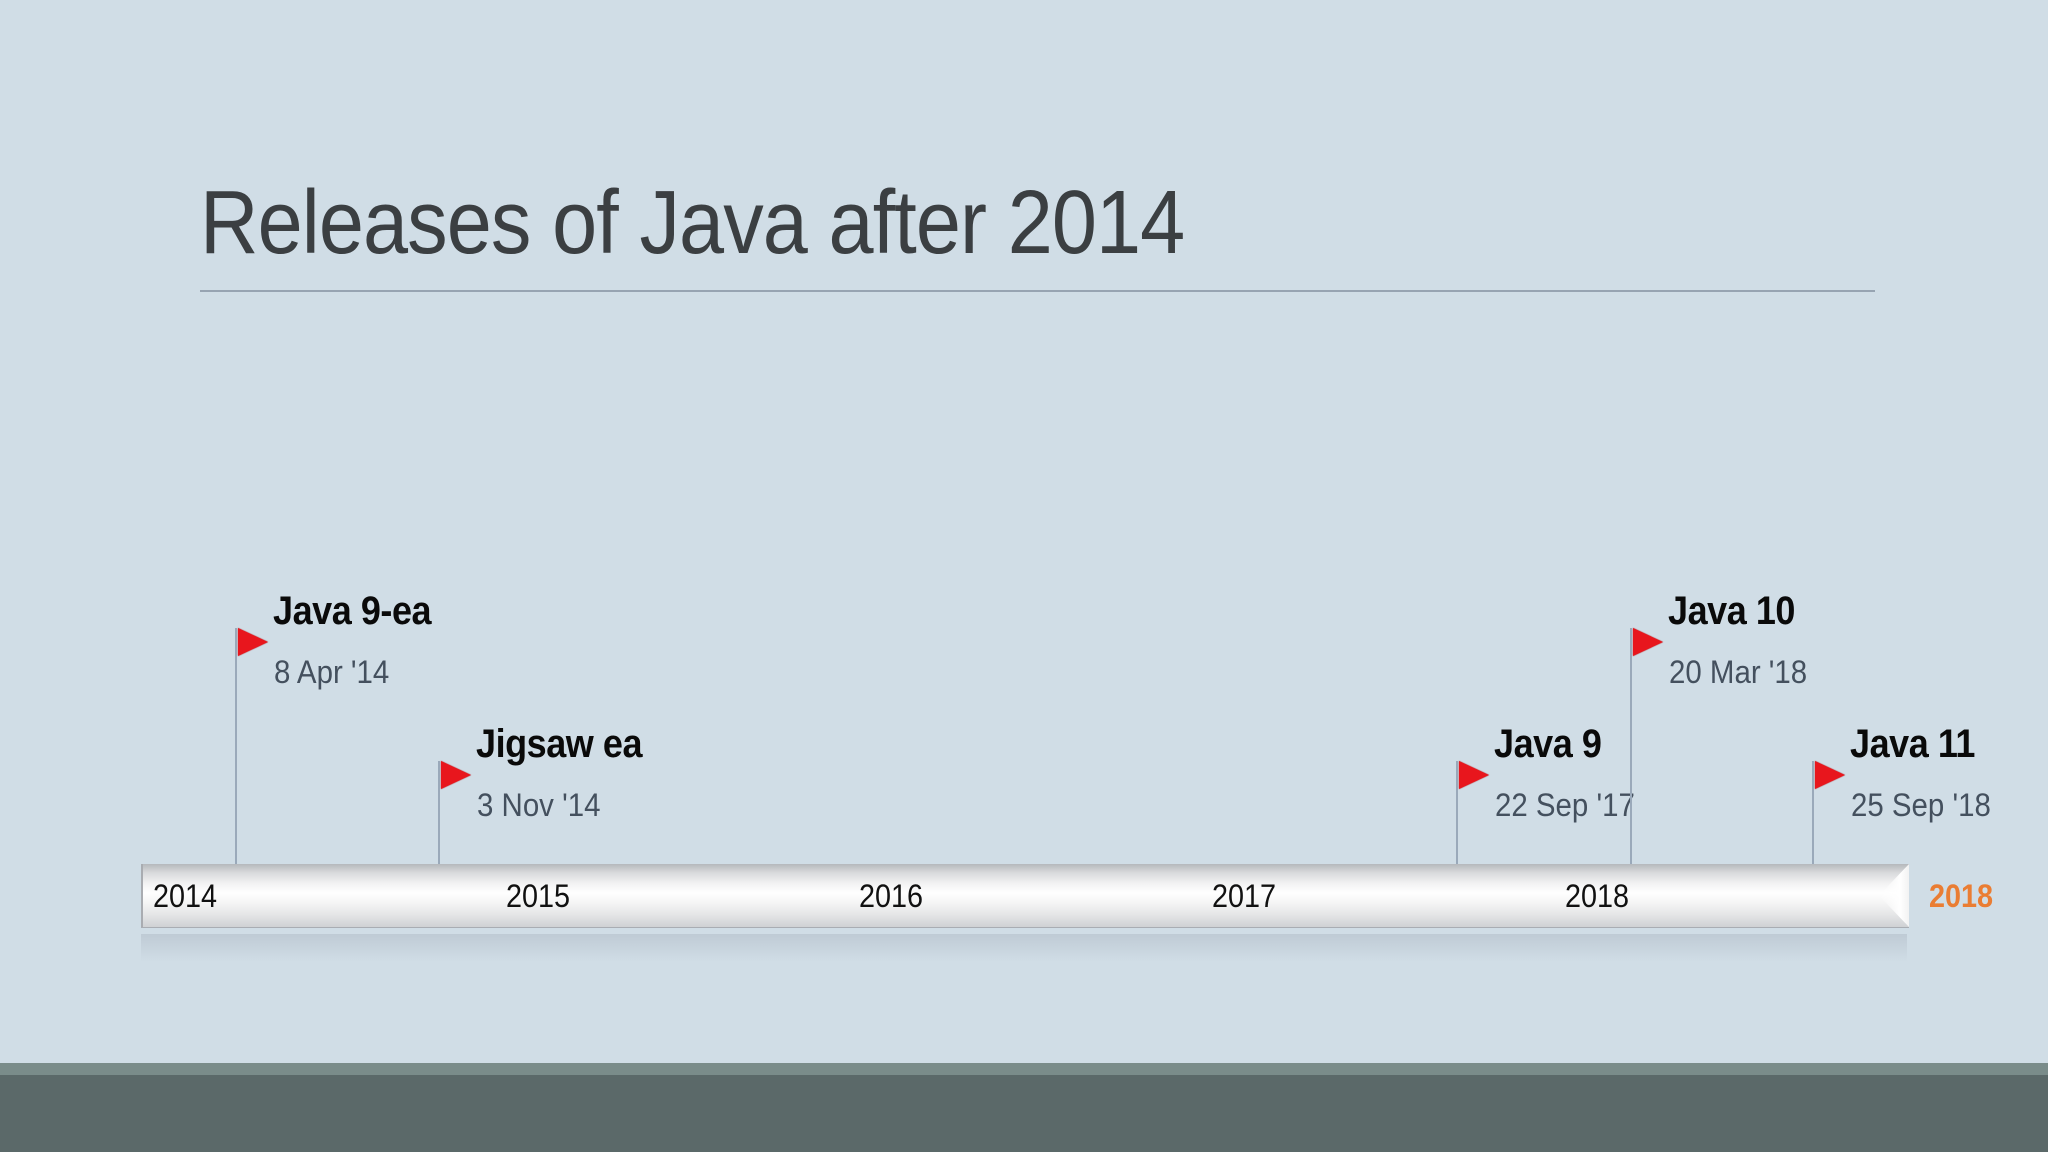 The width and height of the screenshot is (2048, 1152). I want to click on milestone-title: Java 9-ea, so click(352, 611).